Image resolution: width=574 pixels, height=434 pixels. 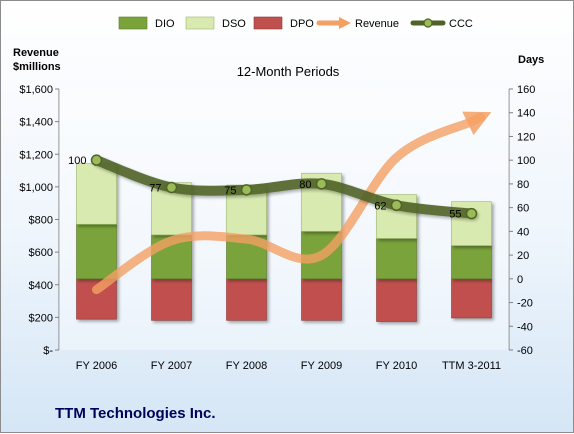 I want to click on right-axis-title: Days, so click(x=531, y=60).